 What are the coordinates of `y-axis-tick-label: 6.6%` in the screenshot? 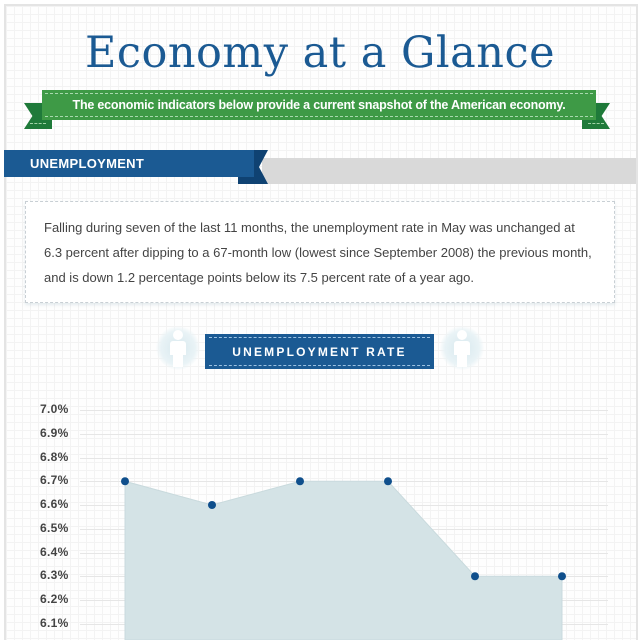 It's located at (54, 504).